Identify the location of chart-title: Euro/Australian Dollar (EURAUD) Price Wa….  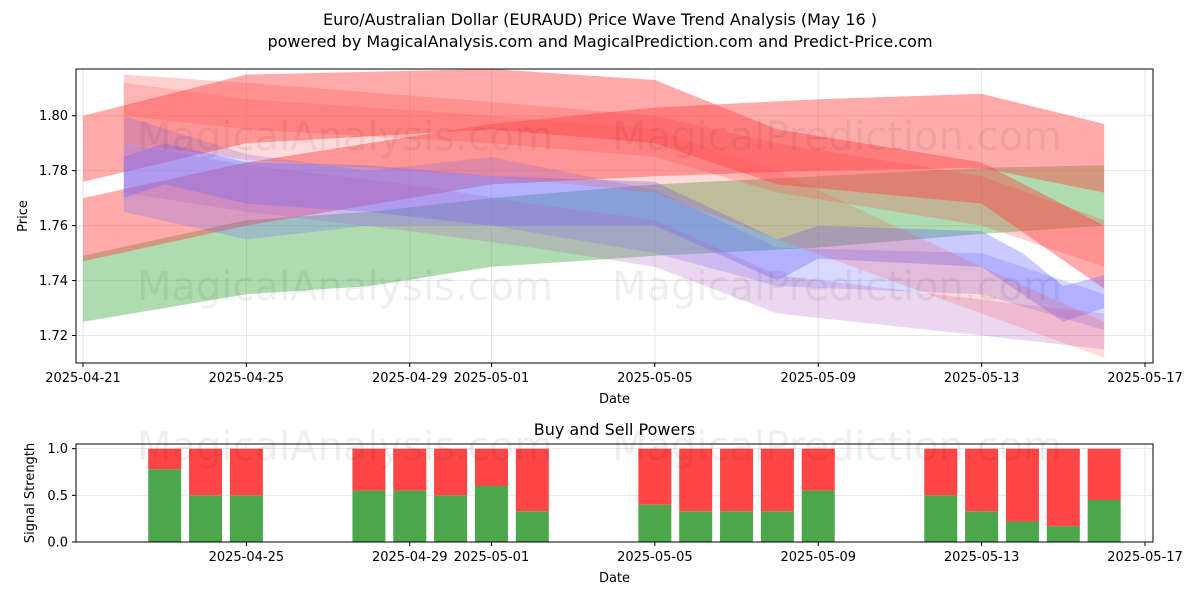
(600, 19).